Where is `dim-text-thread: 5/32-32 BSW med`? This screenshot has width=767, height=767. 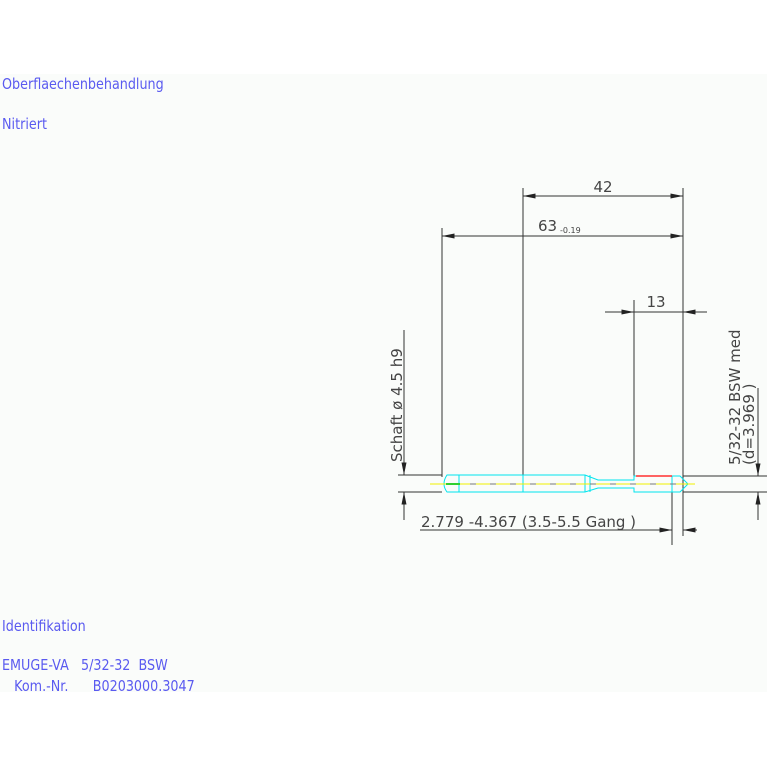
dim-text-thread: 5/32-32 BSW med is located at coordinates (735, 397).